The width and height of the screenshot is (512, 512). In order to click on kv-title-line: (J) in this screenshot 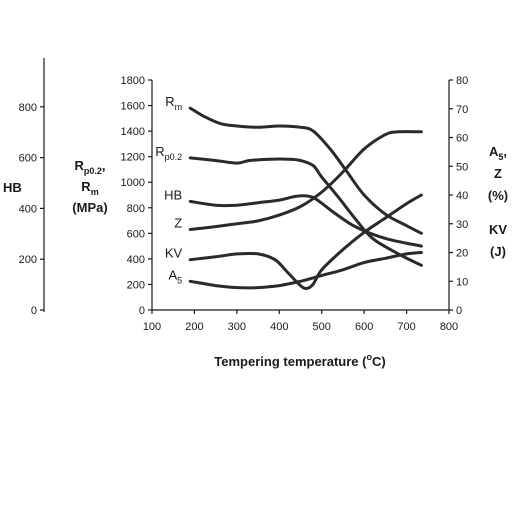, I will do `click(498, 251)`.